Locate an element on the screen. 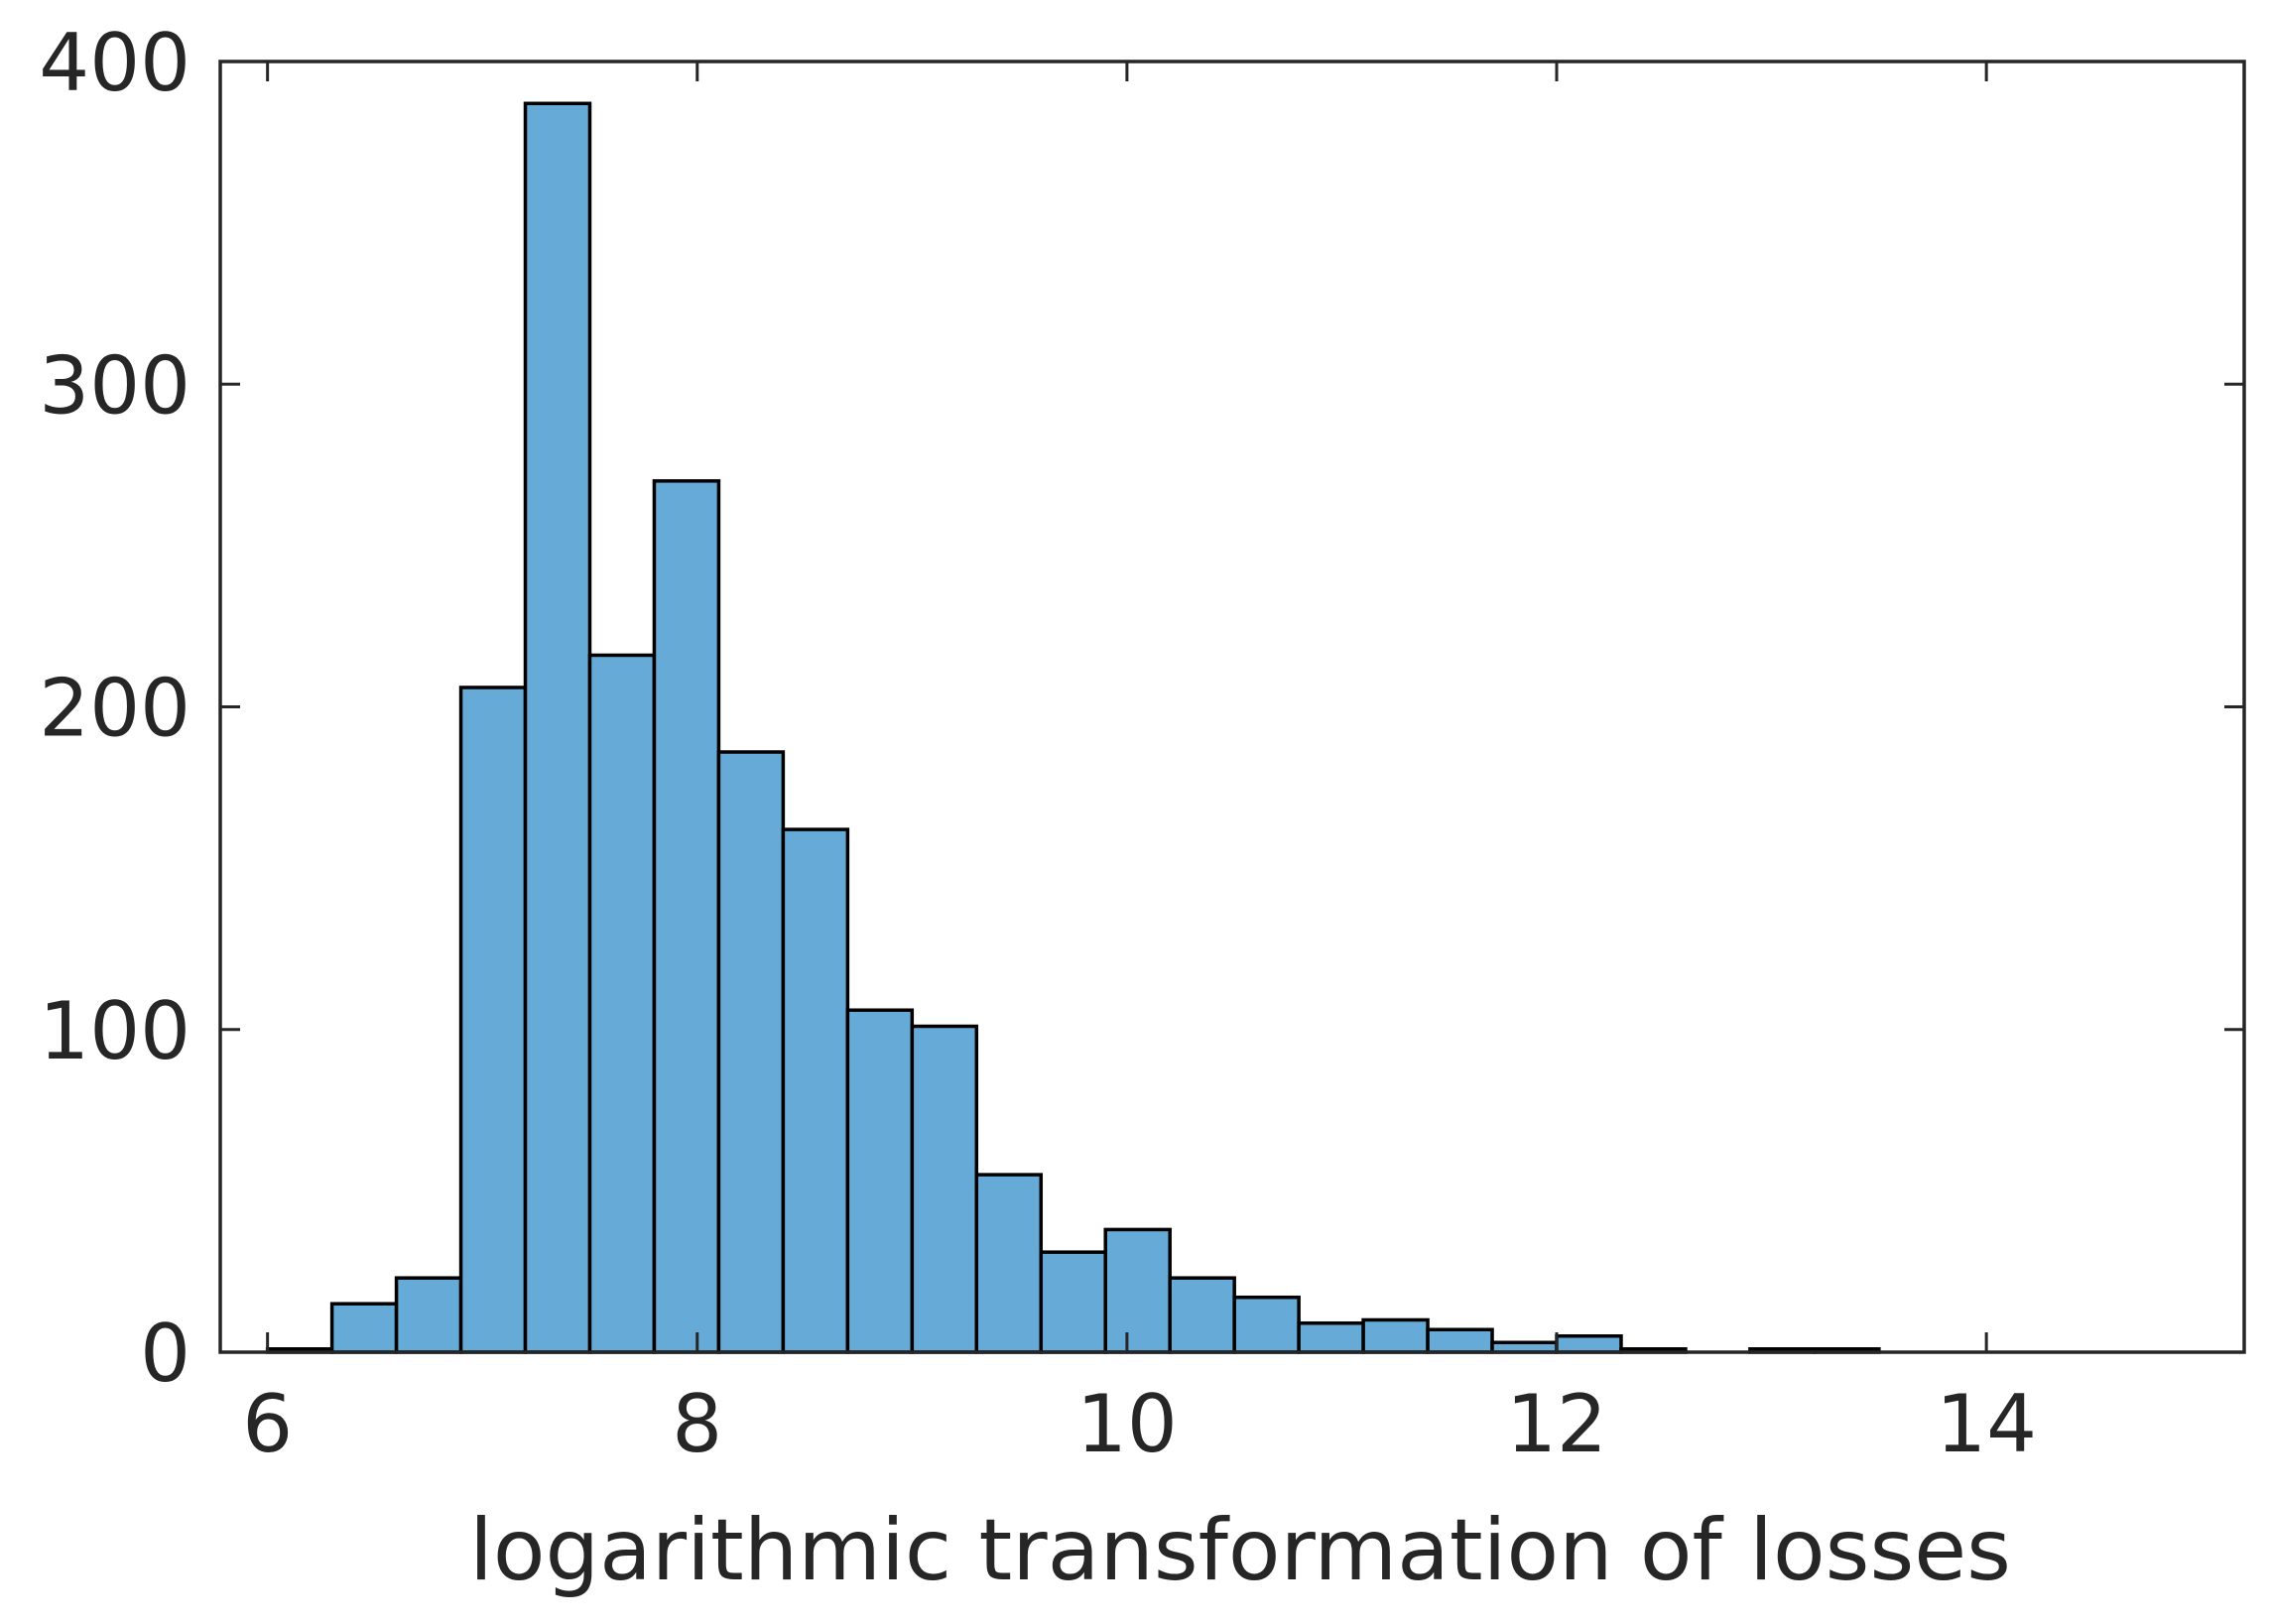 This screenshot has height=1624, width=2270. y-tick-label: 400 is located at coordinates (114, 63).